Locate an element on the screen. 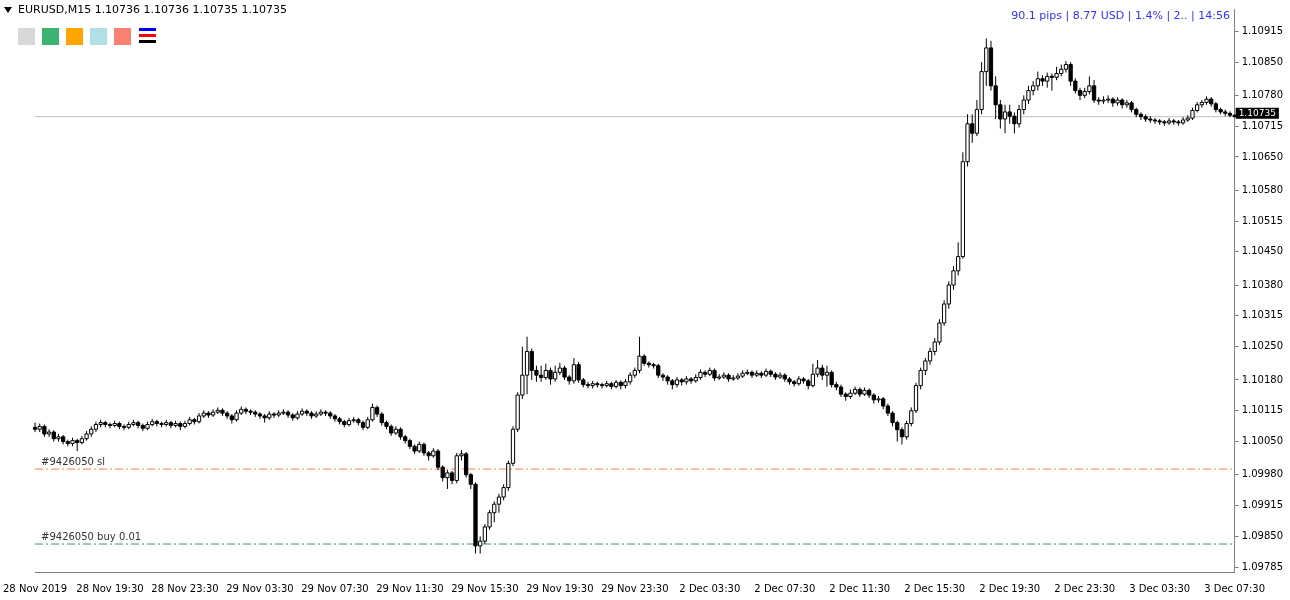  annotation: 90.1 pips | 8.77 USD | 1.4% | 2.. | 14:56 is located at coordinates (1120, 15).